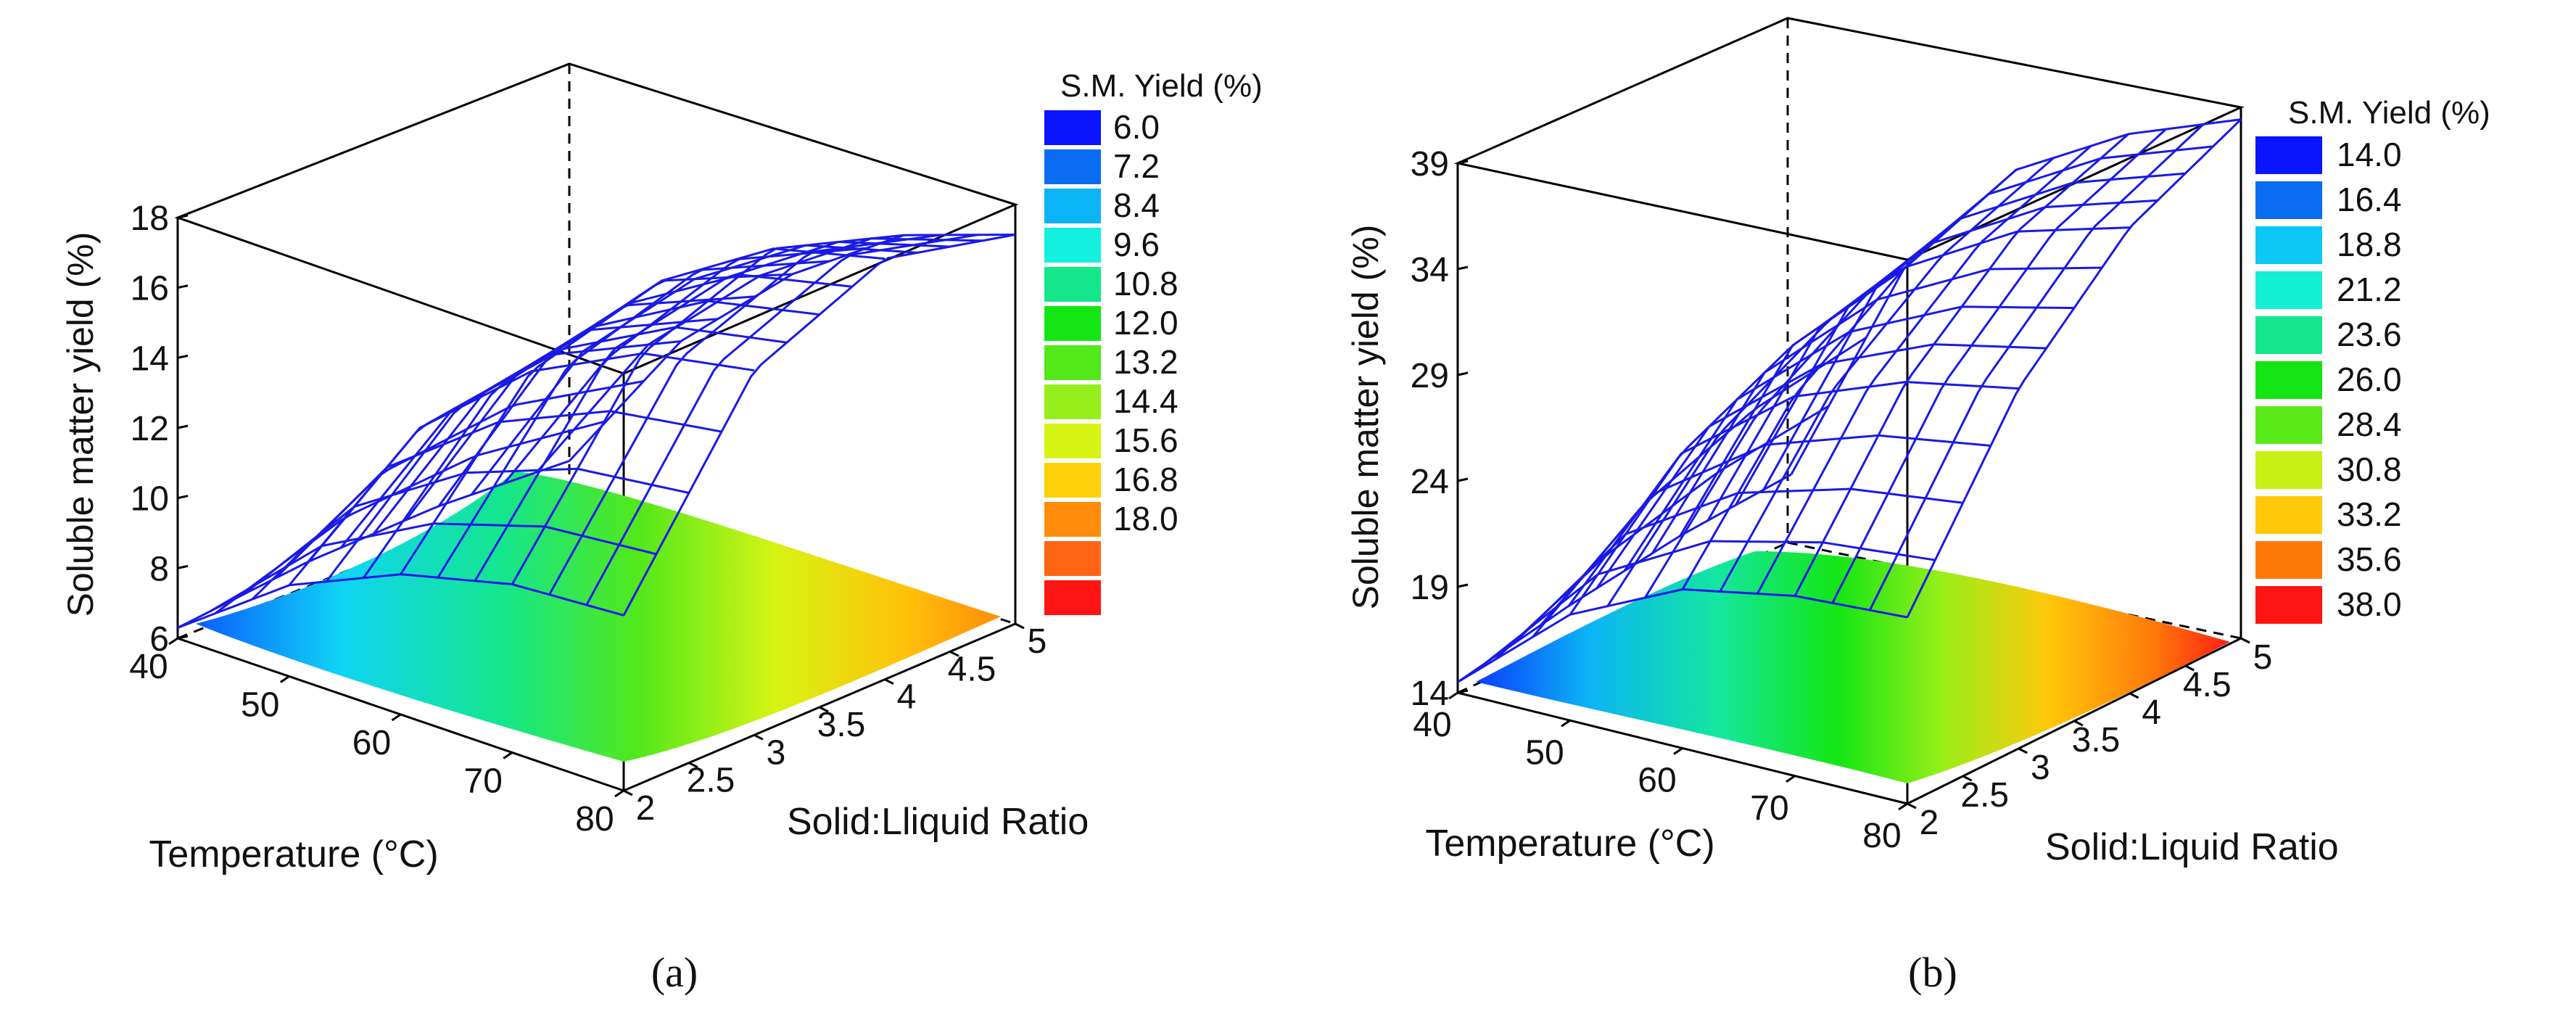  What do you see at coordinates (1145, 518) in the screenshot?
I see `legend-label: 18.0` at bounding box center [1145, 518].